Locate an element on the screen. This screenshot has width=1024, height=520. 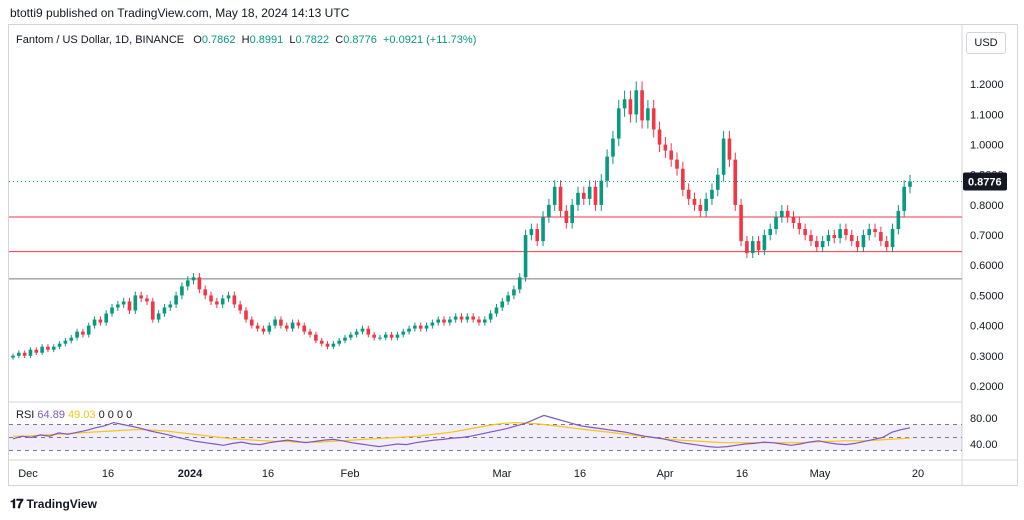
symbol-label: Fantom / US Dollar, 1D, BINANCE is located at coordinates (100, 40).